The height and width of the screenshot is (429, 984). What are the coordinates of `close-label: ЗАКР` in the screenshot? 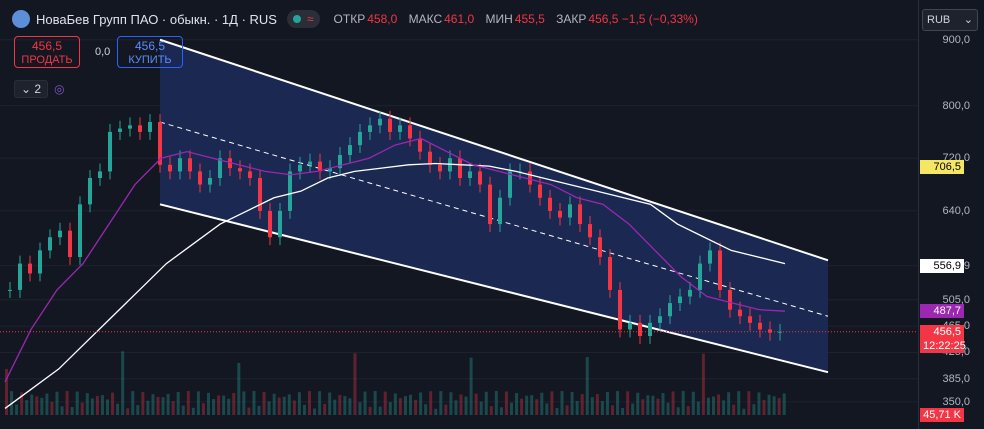 It's located at (571, 19).